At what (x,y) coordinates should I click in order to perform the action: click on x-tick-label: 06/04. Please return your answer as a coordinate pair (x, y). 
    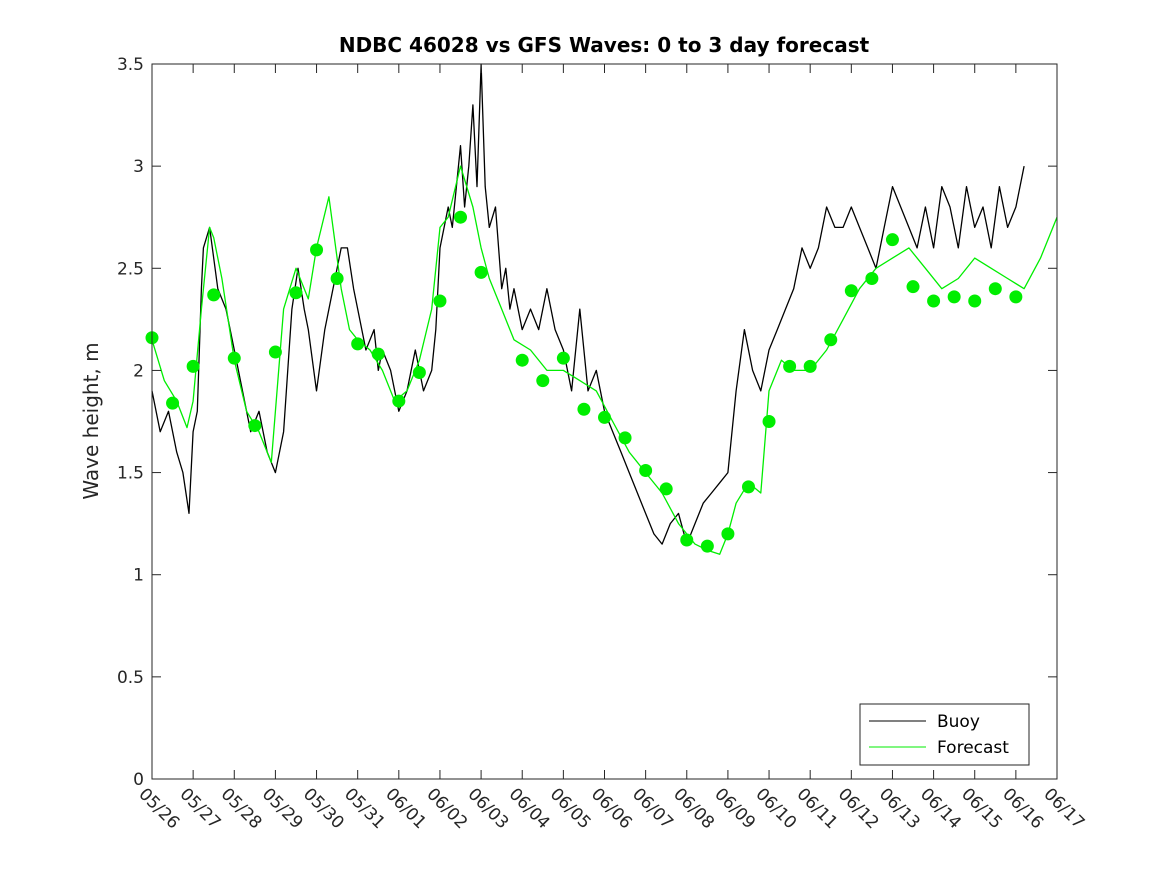
    Looking at the image, I should click on (529, 808).